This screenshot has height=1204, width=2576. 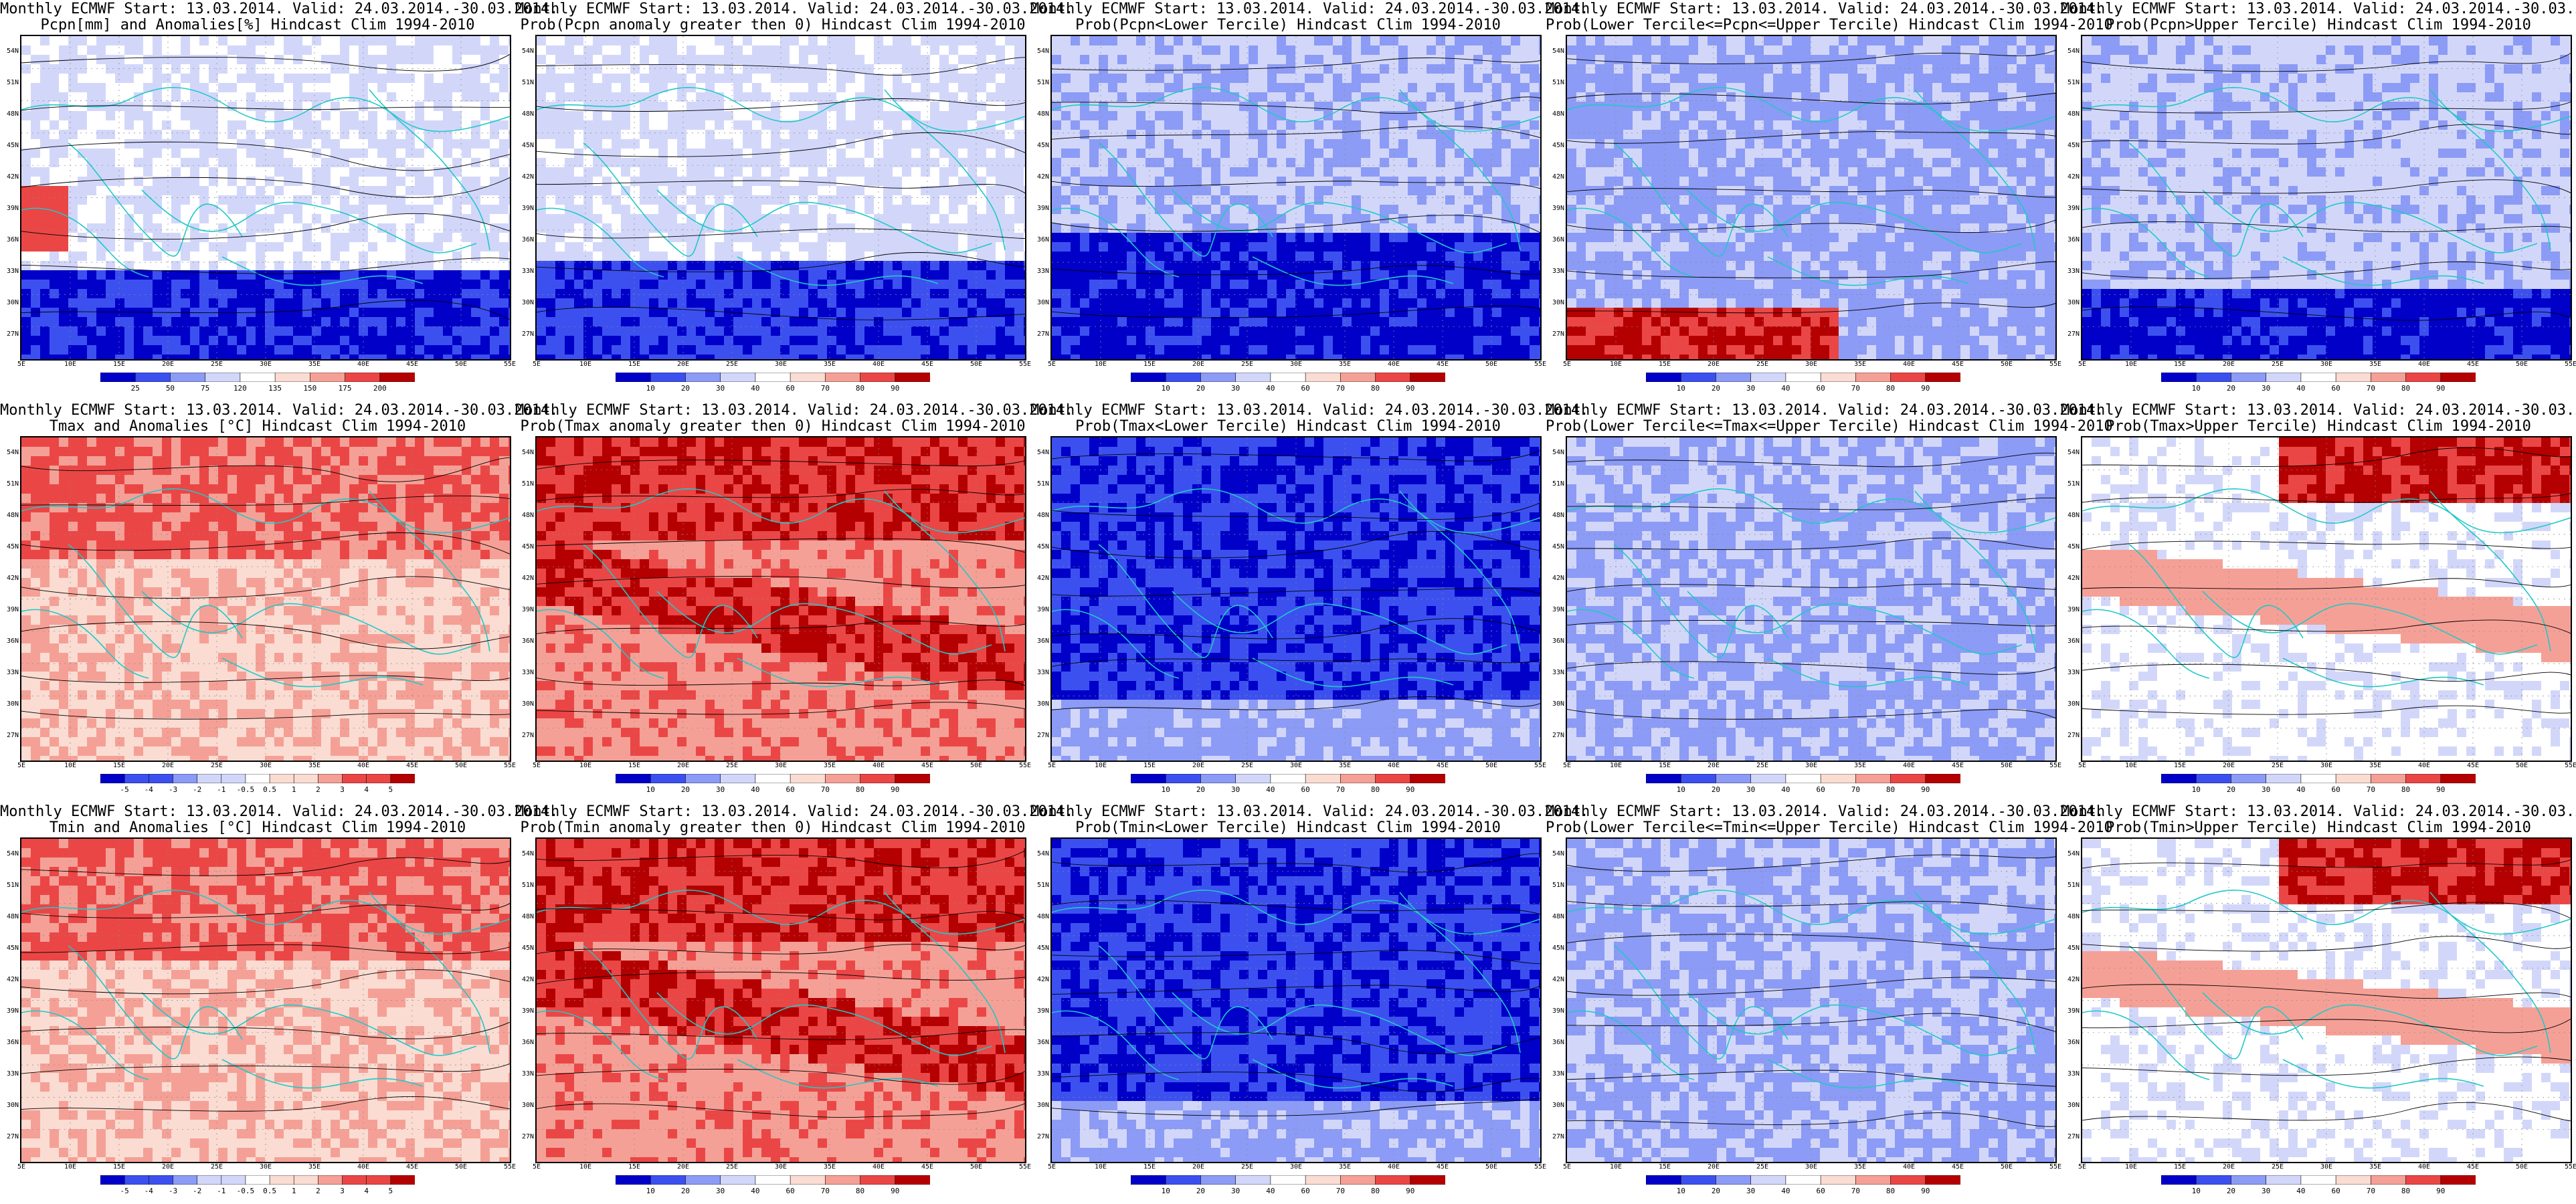 What do you see at coordinates (634, 364) in the screenshot?
I see `longitude-label: 15E` at bounding box center [634, 364].